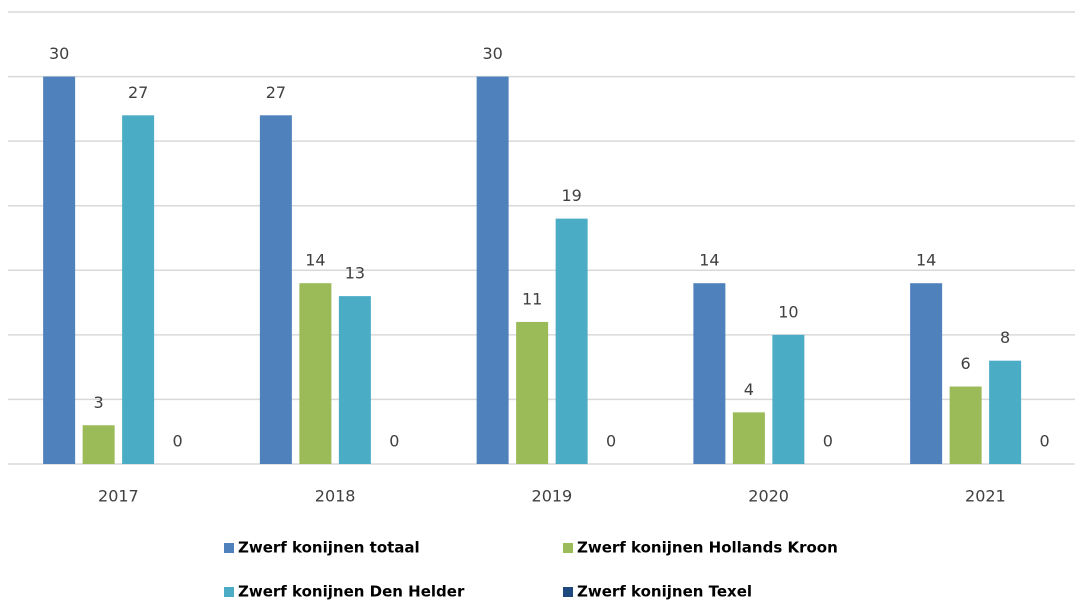 The width and height of the screenshot is (1081, 606). Describe the element at coordinates (966, 363) in the screenshot. I see `data-label: 6` at that location.